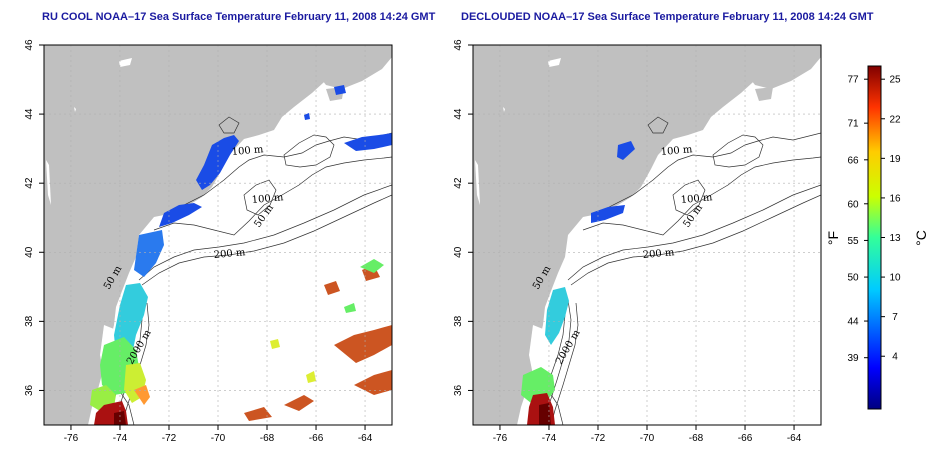  What do you see at coordinates (895, 159) in the screenshot?
I see `celsius-tick-label: 19` at bounding box center [895, 159].